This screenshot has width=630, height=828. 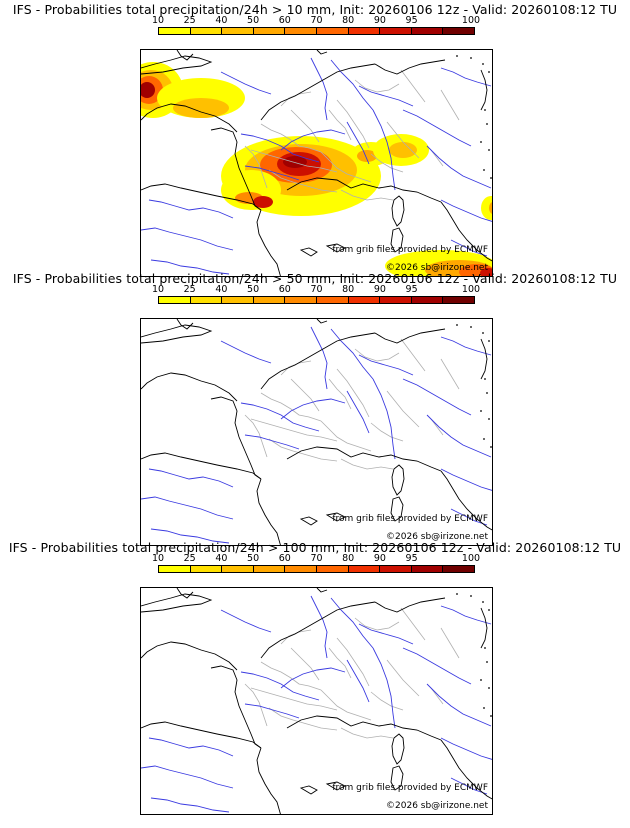 What do you see at coordinates (221, 558) in the screenshot?
I see `colorbar-tick-label: 40` at bounding box center [221, 558].